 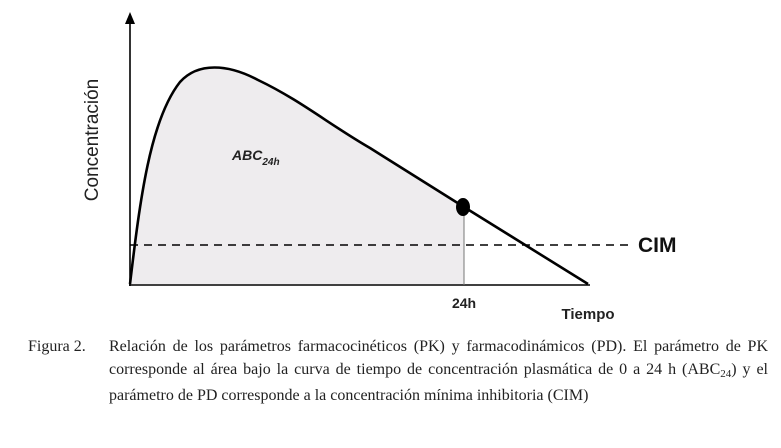 I want to click on y-axis-arrow, so click(x=130, y=18).